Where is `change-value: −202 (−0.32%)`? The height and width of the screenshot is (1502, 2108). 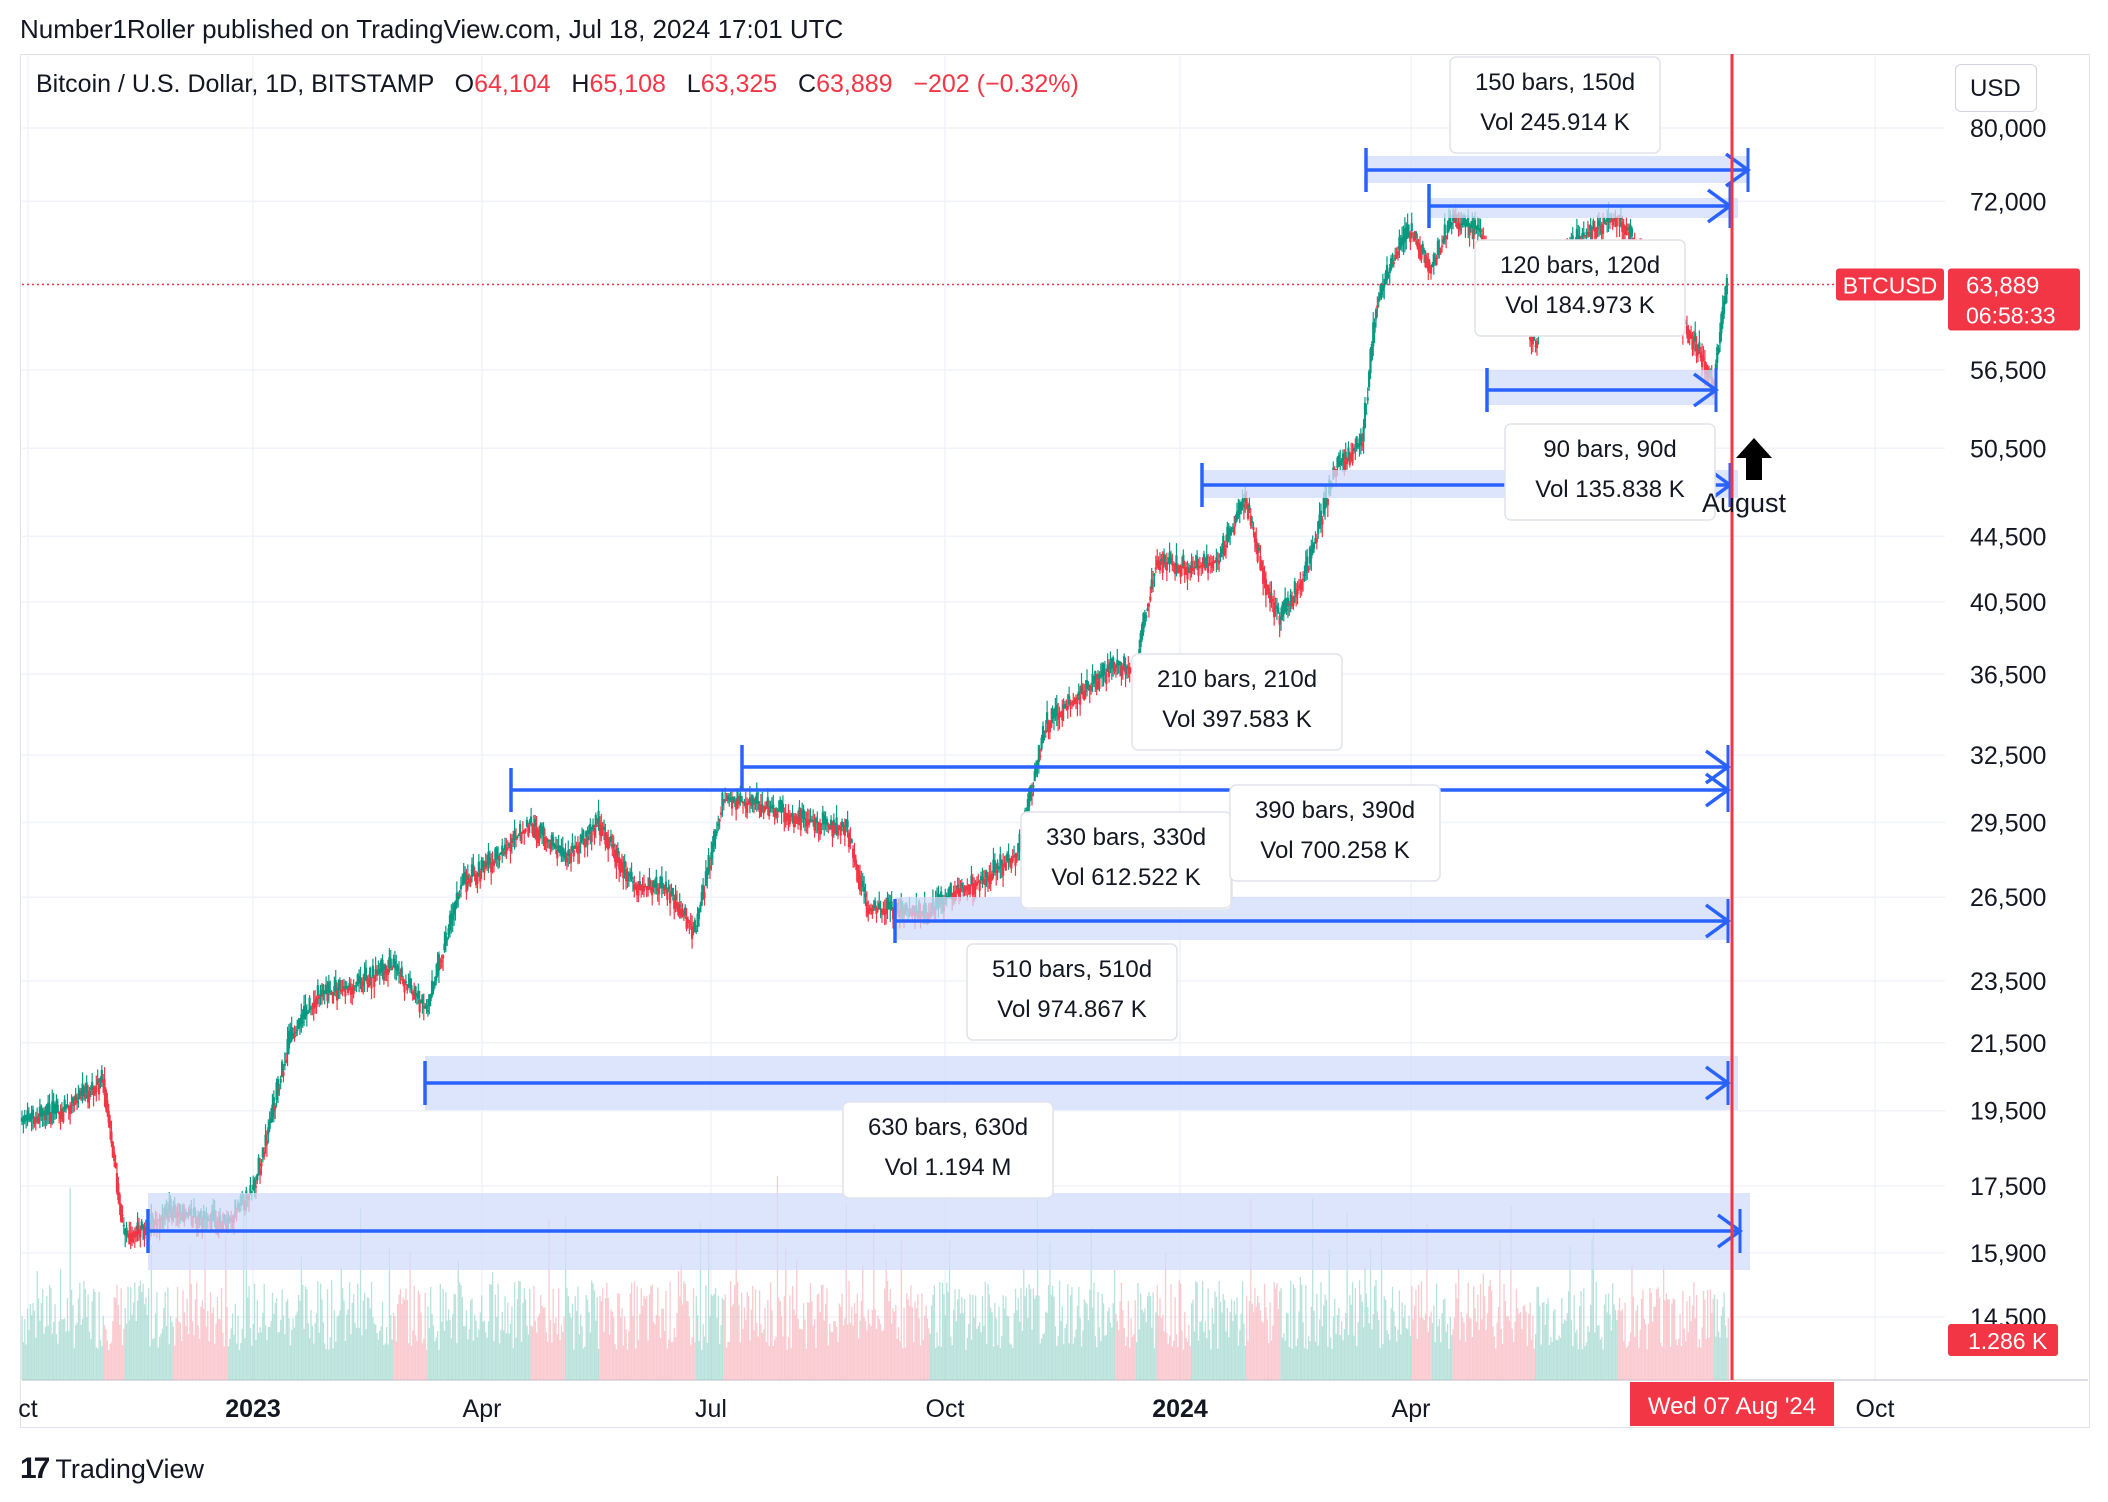 change-value: −202 (−0.32%) is located at coordinates (996, 84).